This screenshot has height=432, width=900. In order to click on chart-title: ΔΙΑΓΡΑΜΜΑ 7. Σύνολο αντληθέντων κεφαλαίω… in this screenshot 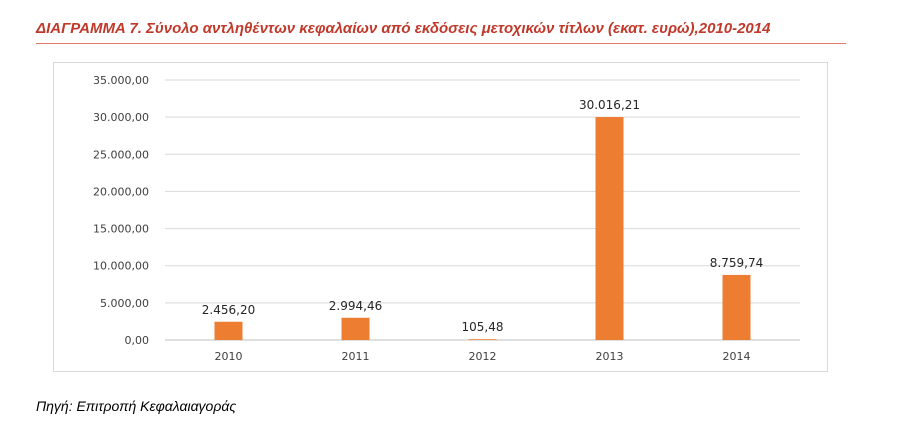, I will do `click(403, 28)`.